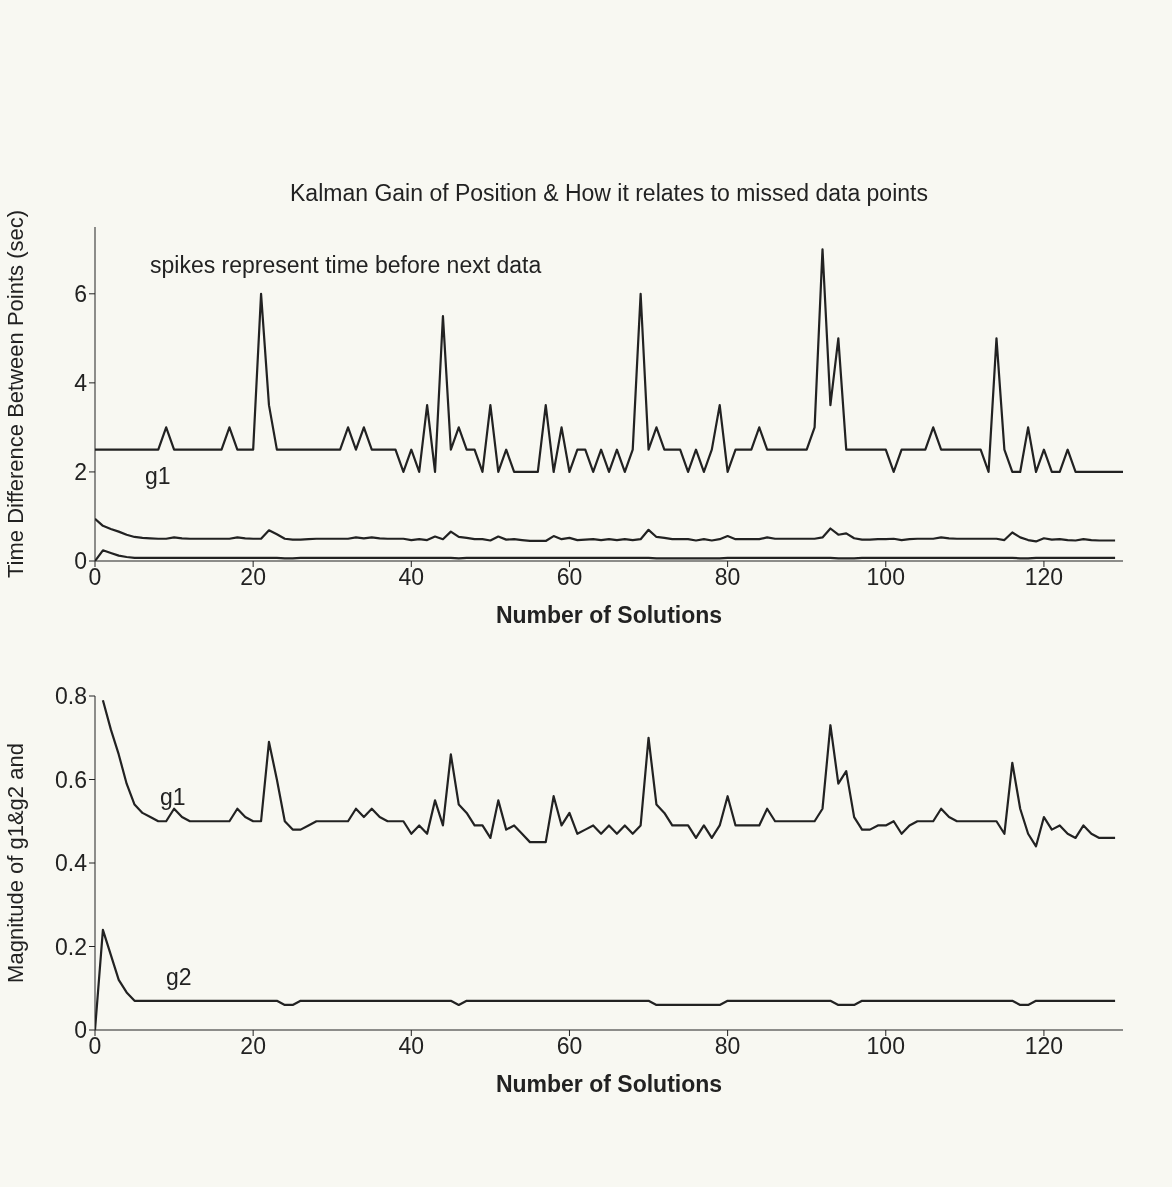 The height and width of the screenshot is (1187, 1172). Describe the element at coordinates (80, 293) in the screenshot. I see `y-tick-label: 6` at that location.